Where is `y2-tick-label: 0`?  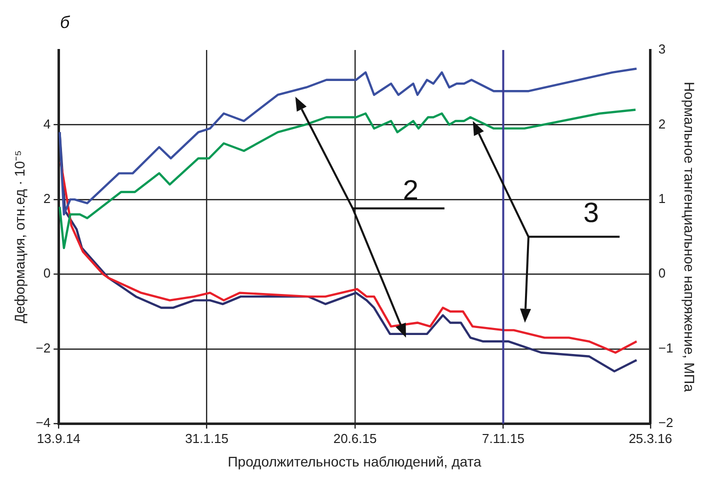 y2-tick-label: 0 is located at coordinates (662, 273).